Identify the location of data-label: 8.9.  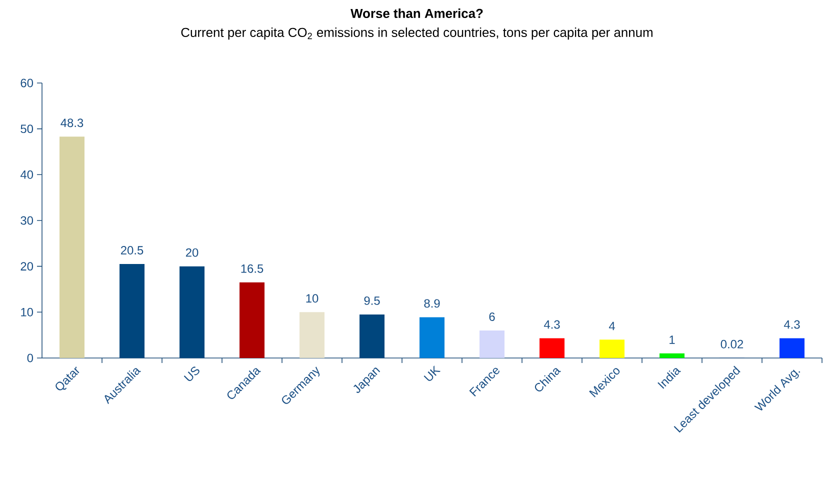
(432, 303).